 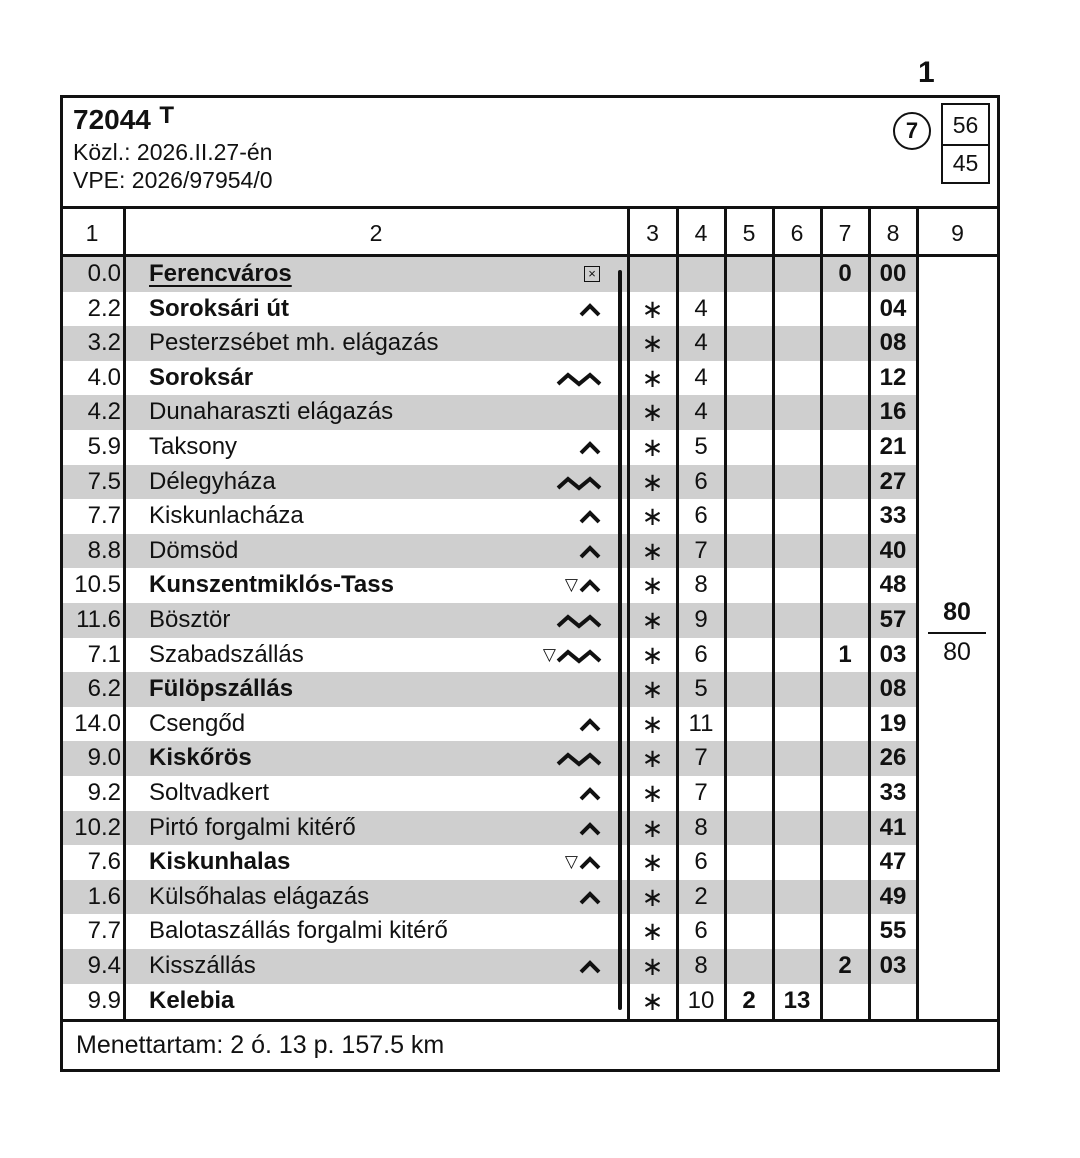 What do you see at coordinates (701, 274) in the screenshot?
I see `col-4-cell` at bounding box center [701, 274].